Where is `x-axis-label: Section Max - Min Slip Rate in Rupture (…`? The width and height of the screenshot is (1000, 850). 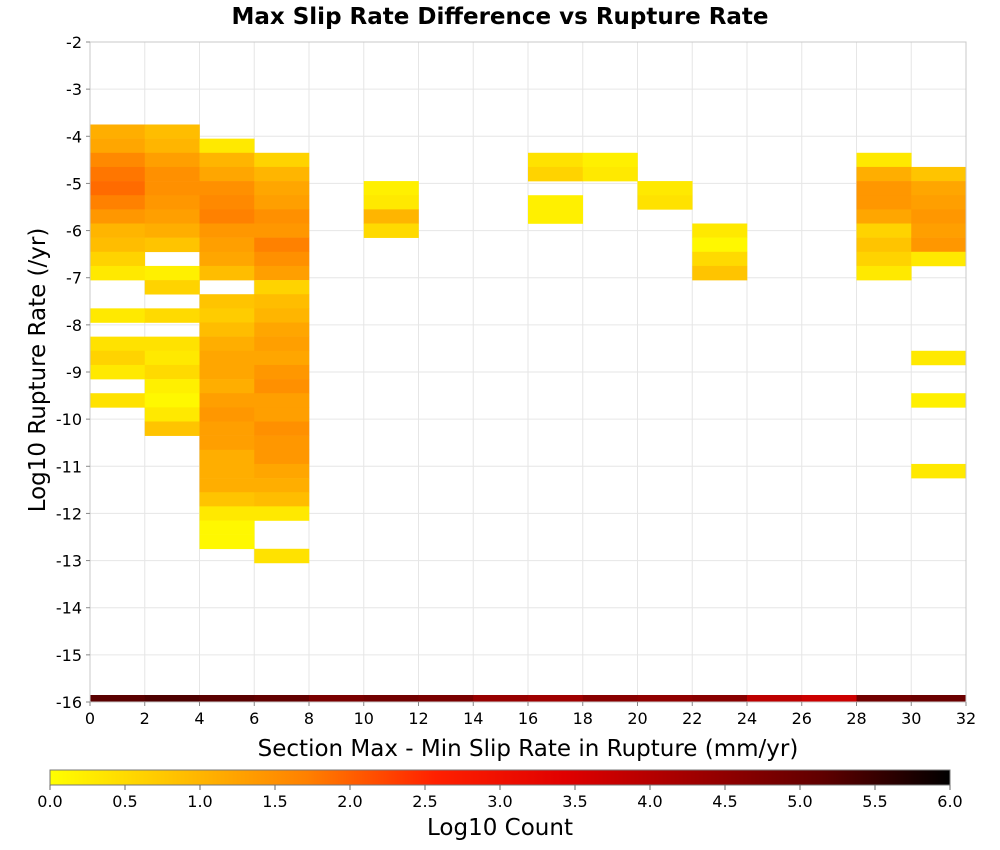
x-axis-label: Section Max - Min Slip Rate in Rupture (… is located at coordinates (528, 749).